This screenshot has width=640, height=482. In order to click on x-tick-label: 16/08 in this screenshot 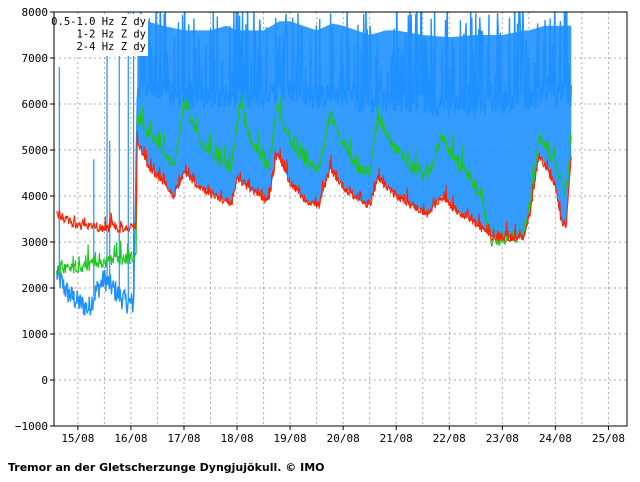, I will do `click(130, 438)`.